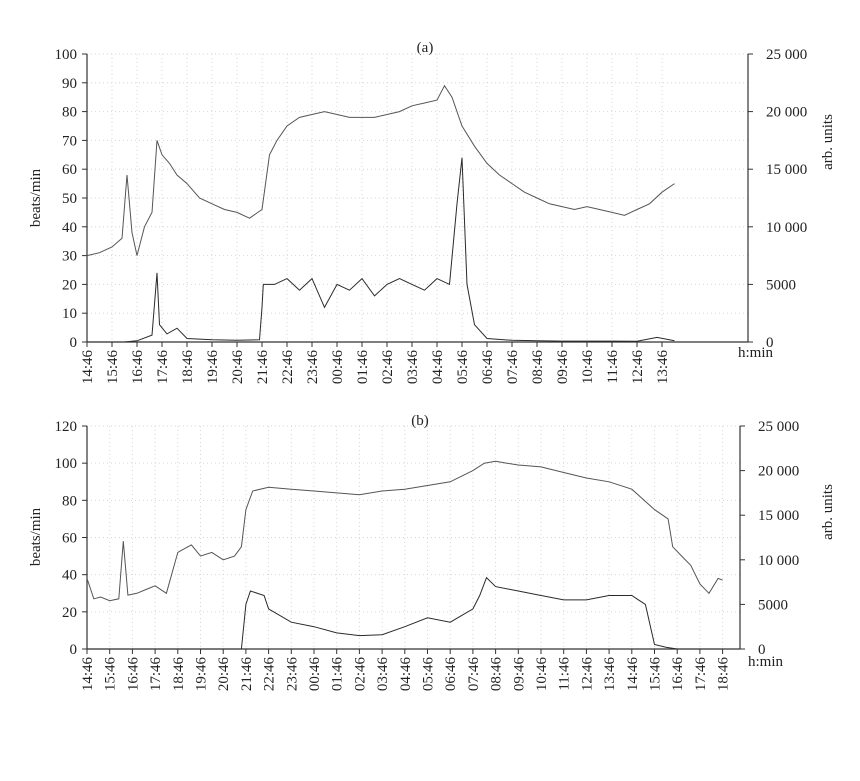  What do you see at coordinates (429, 674) in the screenshot?
I see `panel-b-x-tick-label: 05:46` at bounding box center [429, 674].